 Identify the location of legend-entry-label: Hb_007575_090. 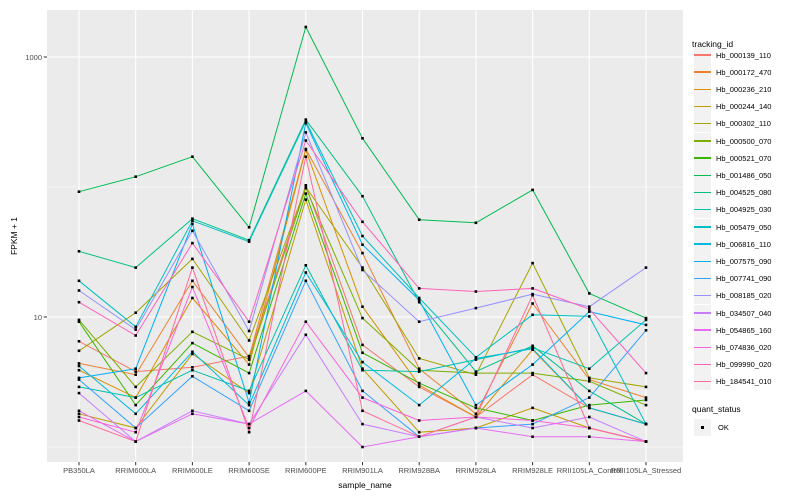
(744, 261).